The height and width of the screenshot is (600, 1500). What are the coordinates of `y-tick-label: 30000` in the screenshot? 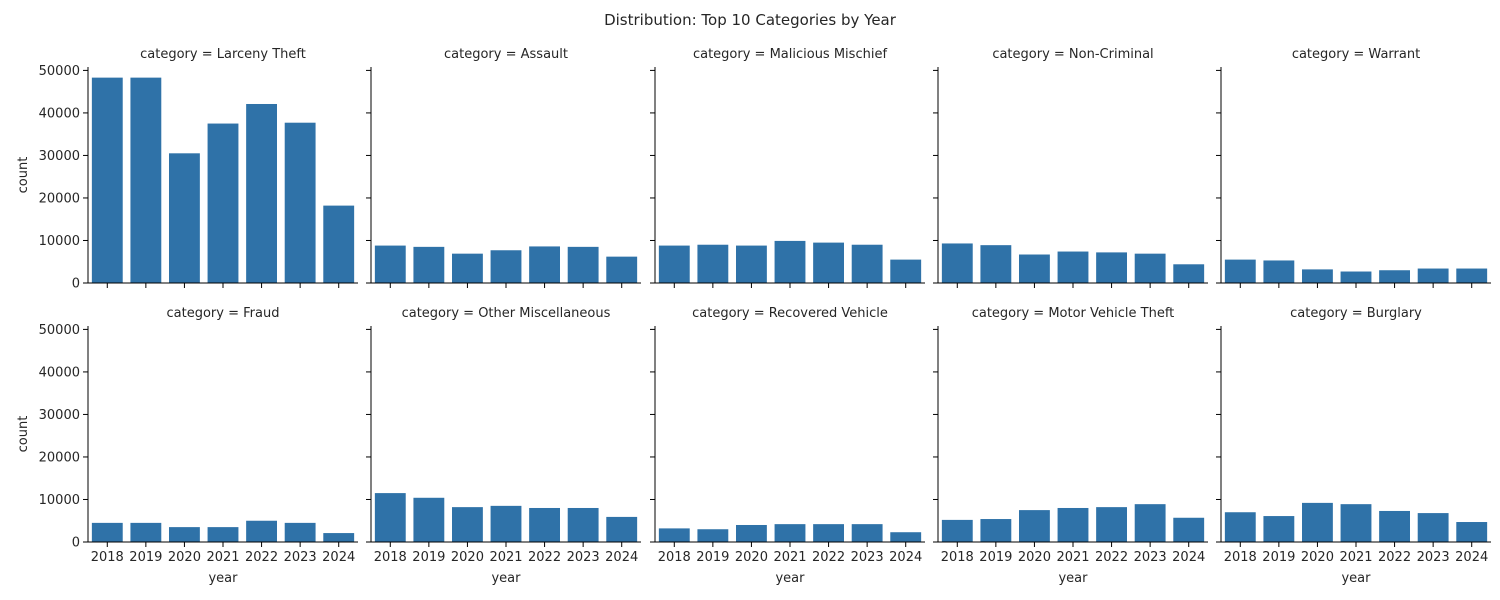 It's located at (59, 415).